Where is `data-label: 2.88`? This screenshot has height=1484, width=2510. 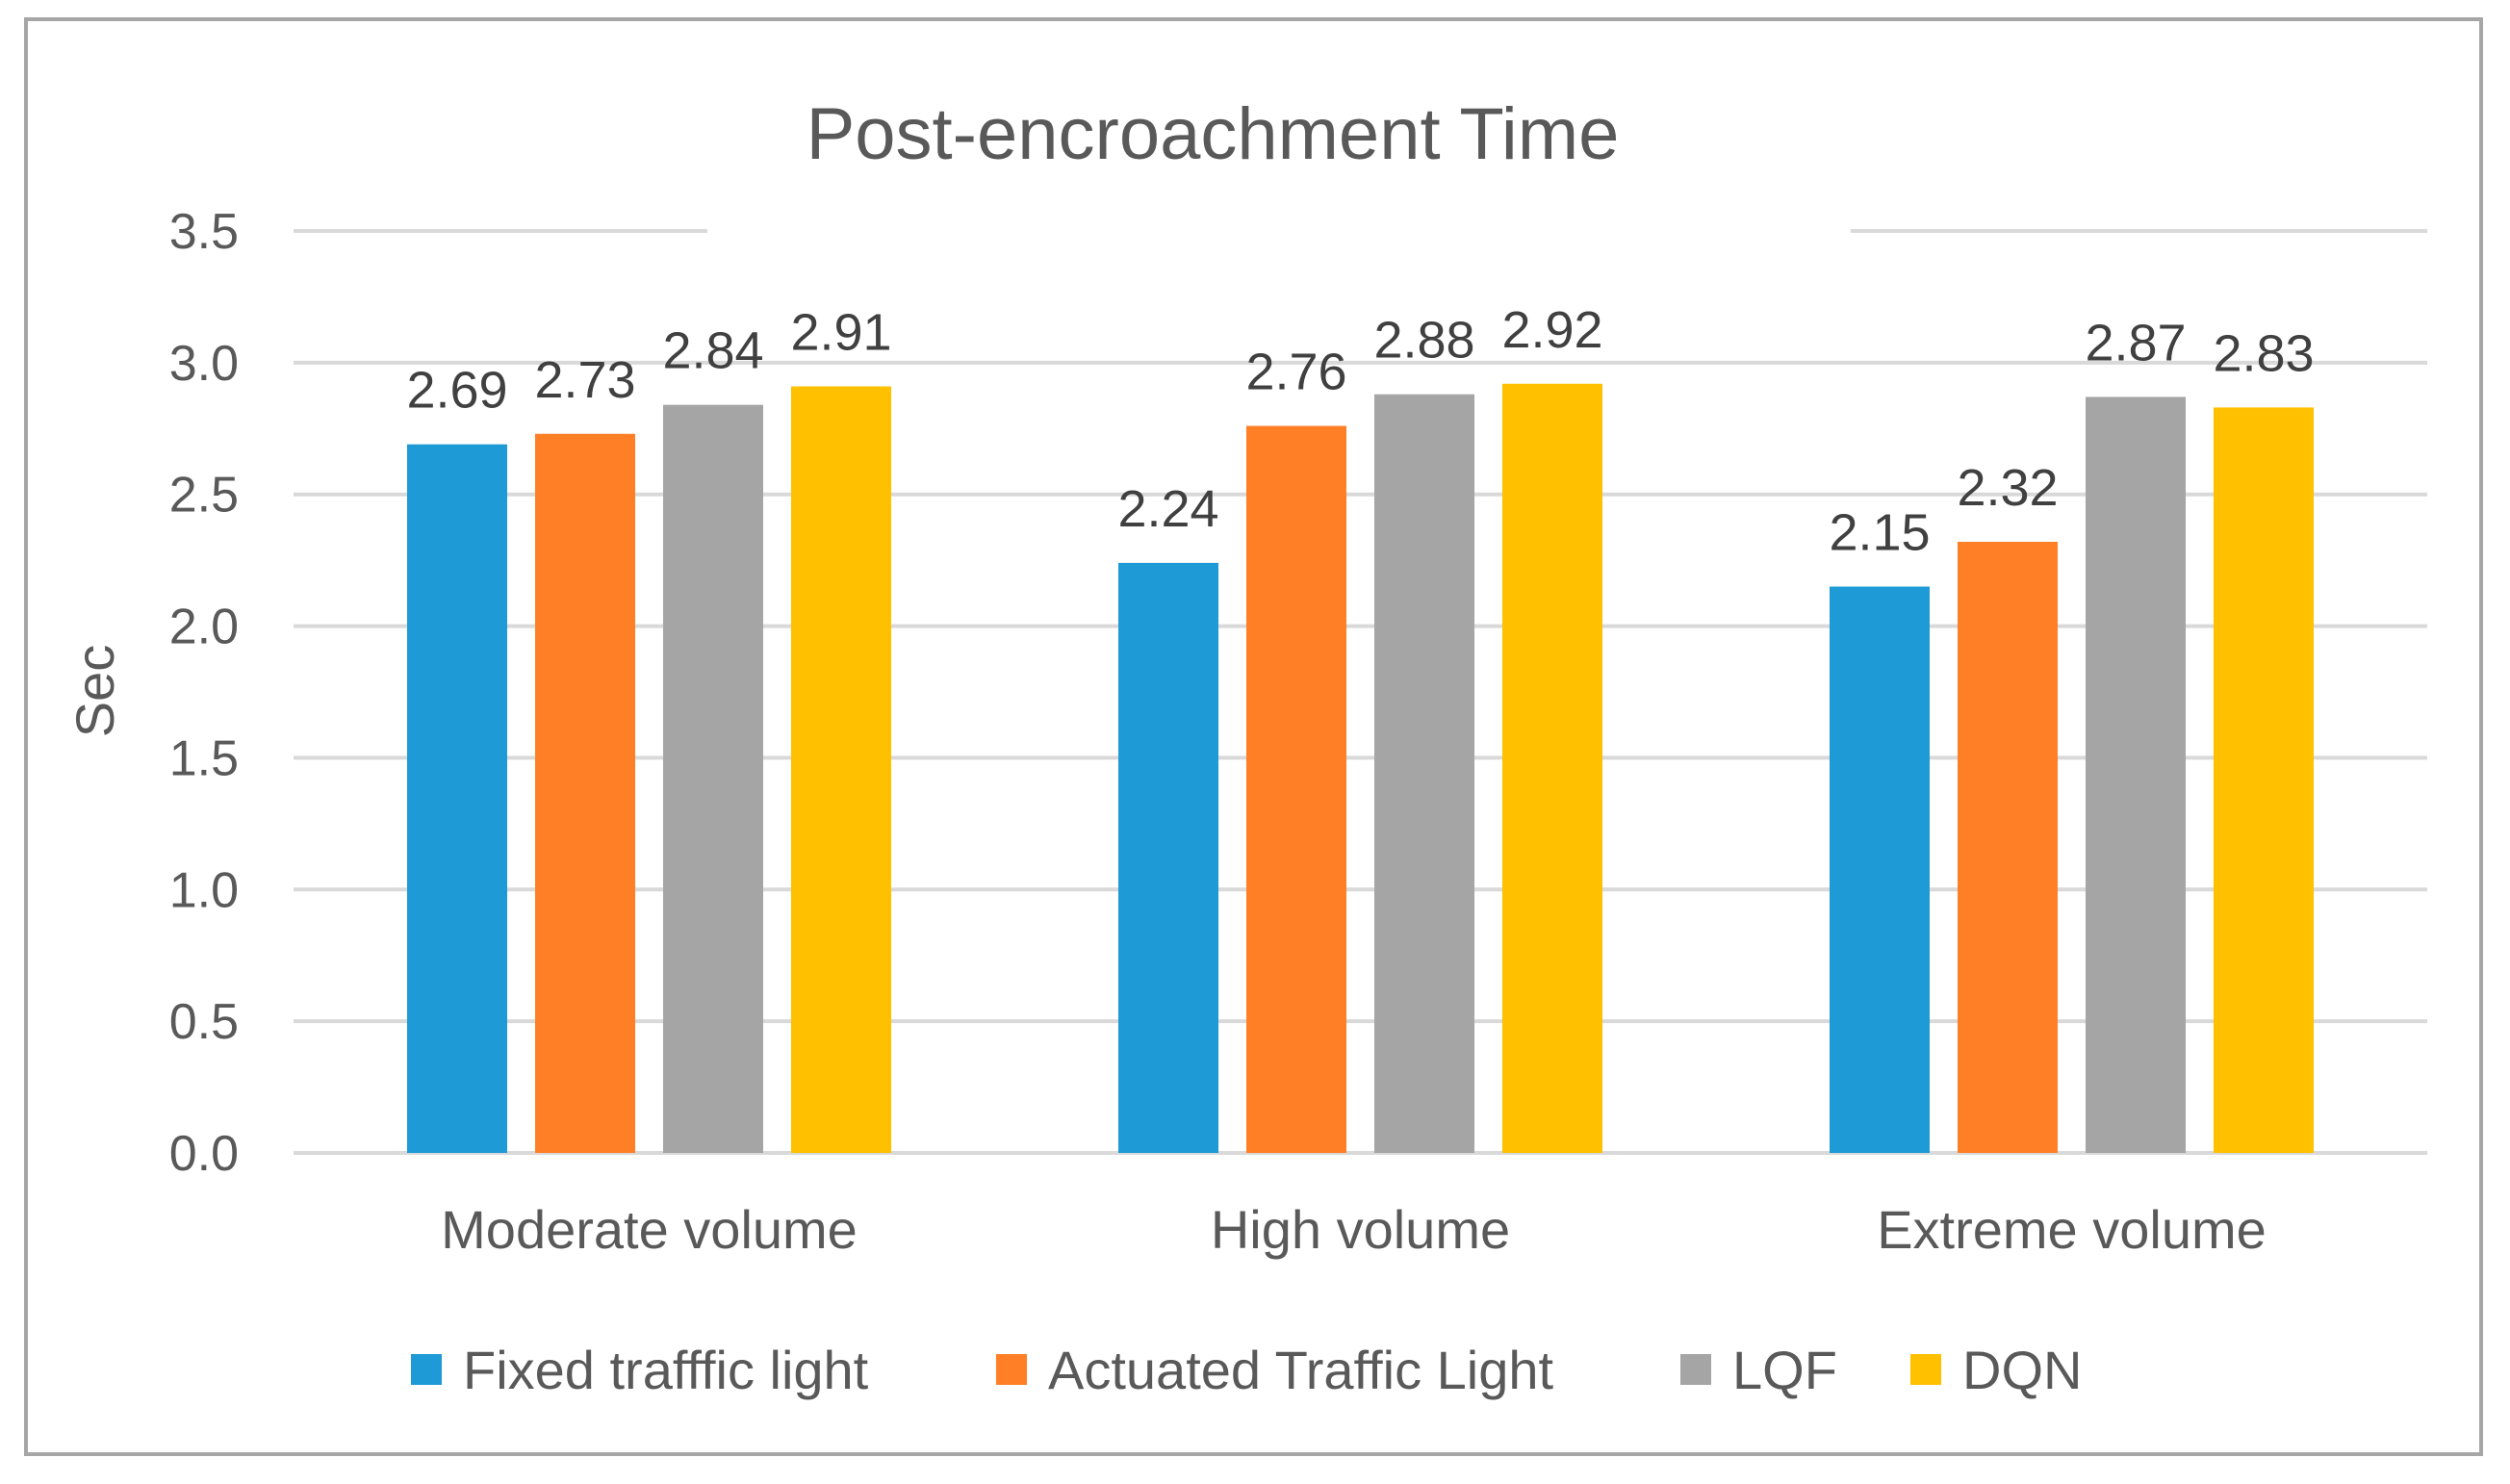 data-label: 2.88 is located at coordinates (1424, 341).